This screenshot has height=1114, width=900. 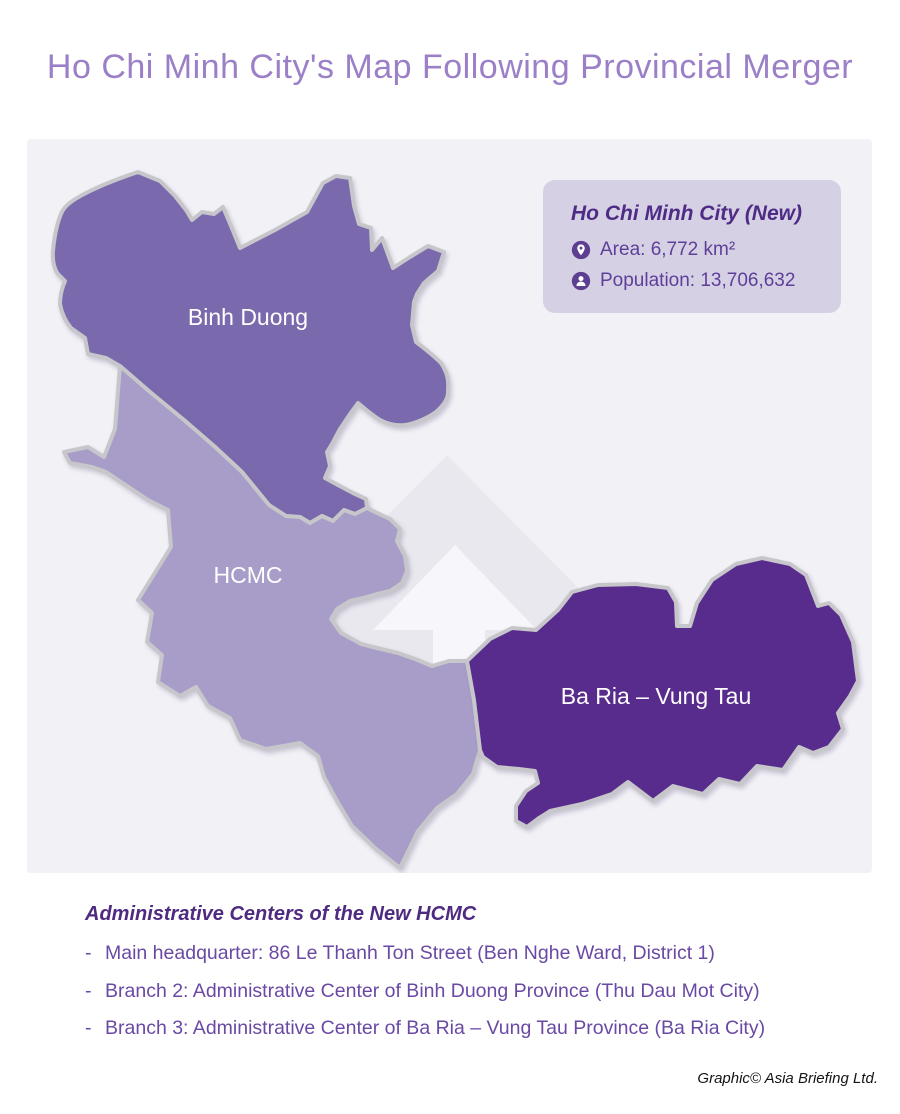 I want to click on label-hcmc: HCMC, so click(x=248, y=575).